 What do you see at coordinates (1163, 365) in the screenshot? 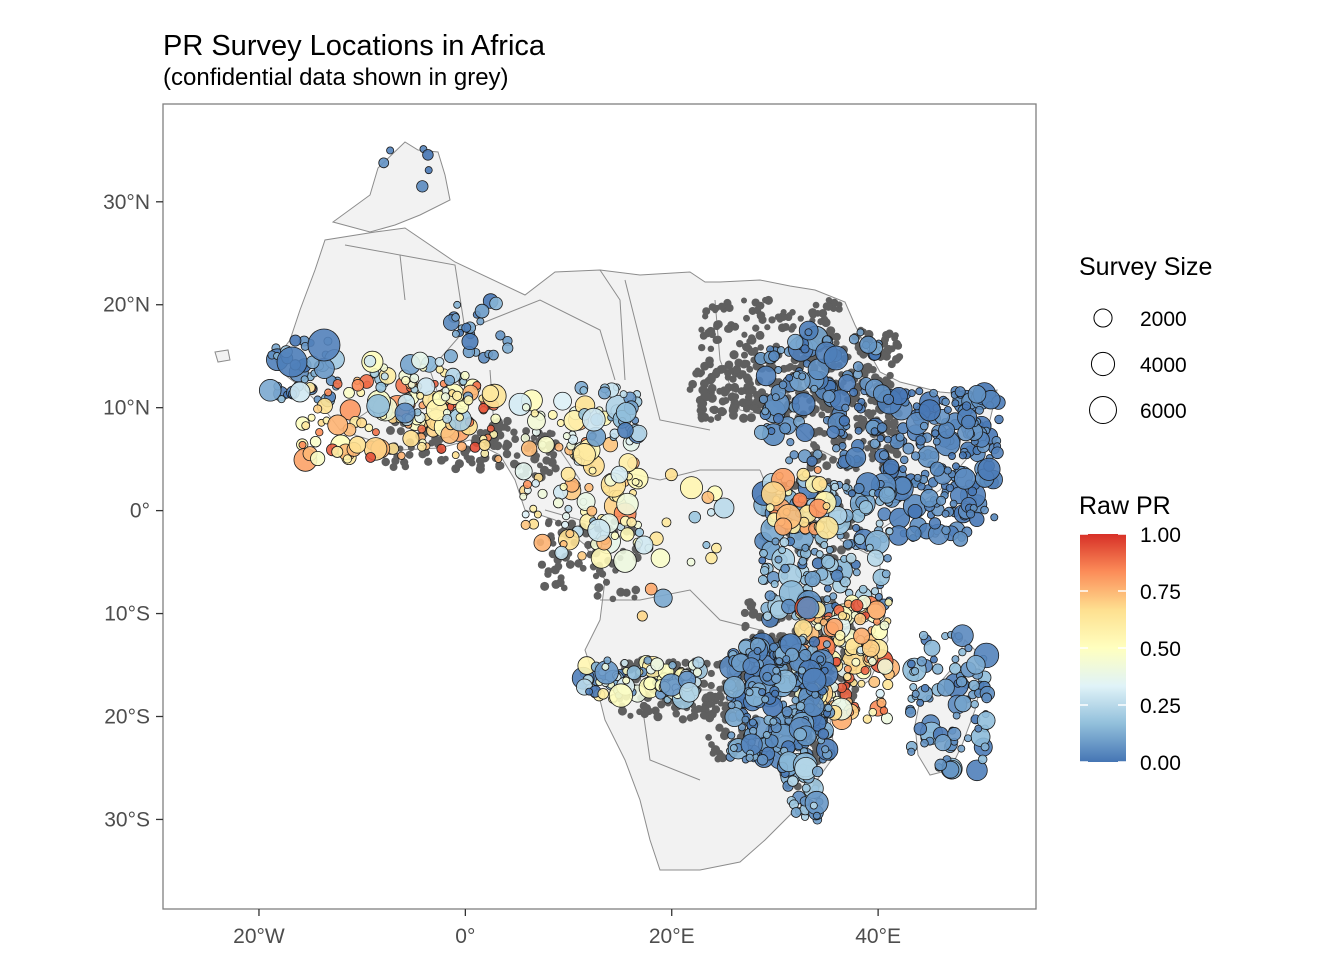
I see `size-legend-label: 4000` at bounding box center [1163, 365].